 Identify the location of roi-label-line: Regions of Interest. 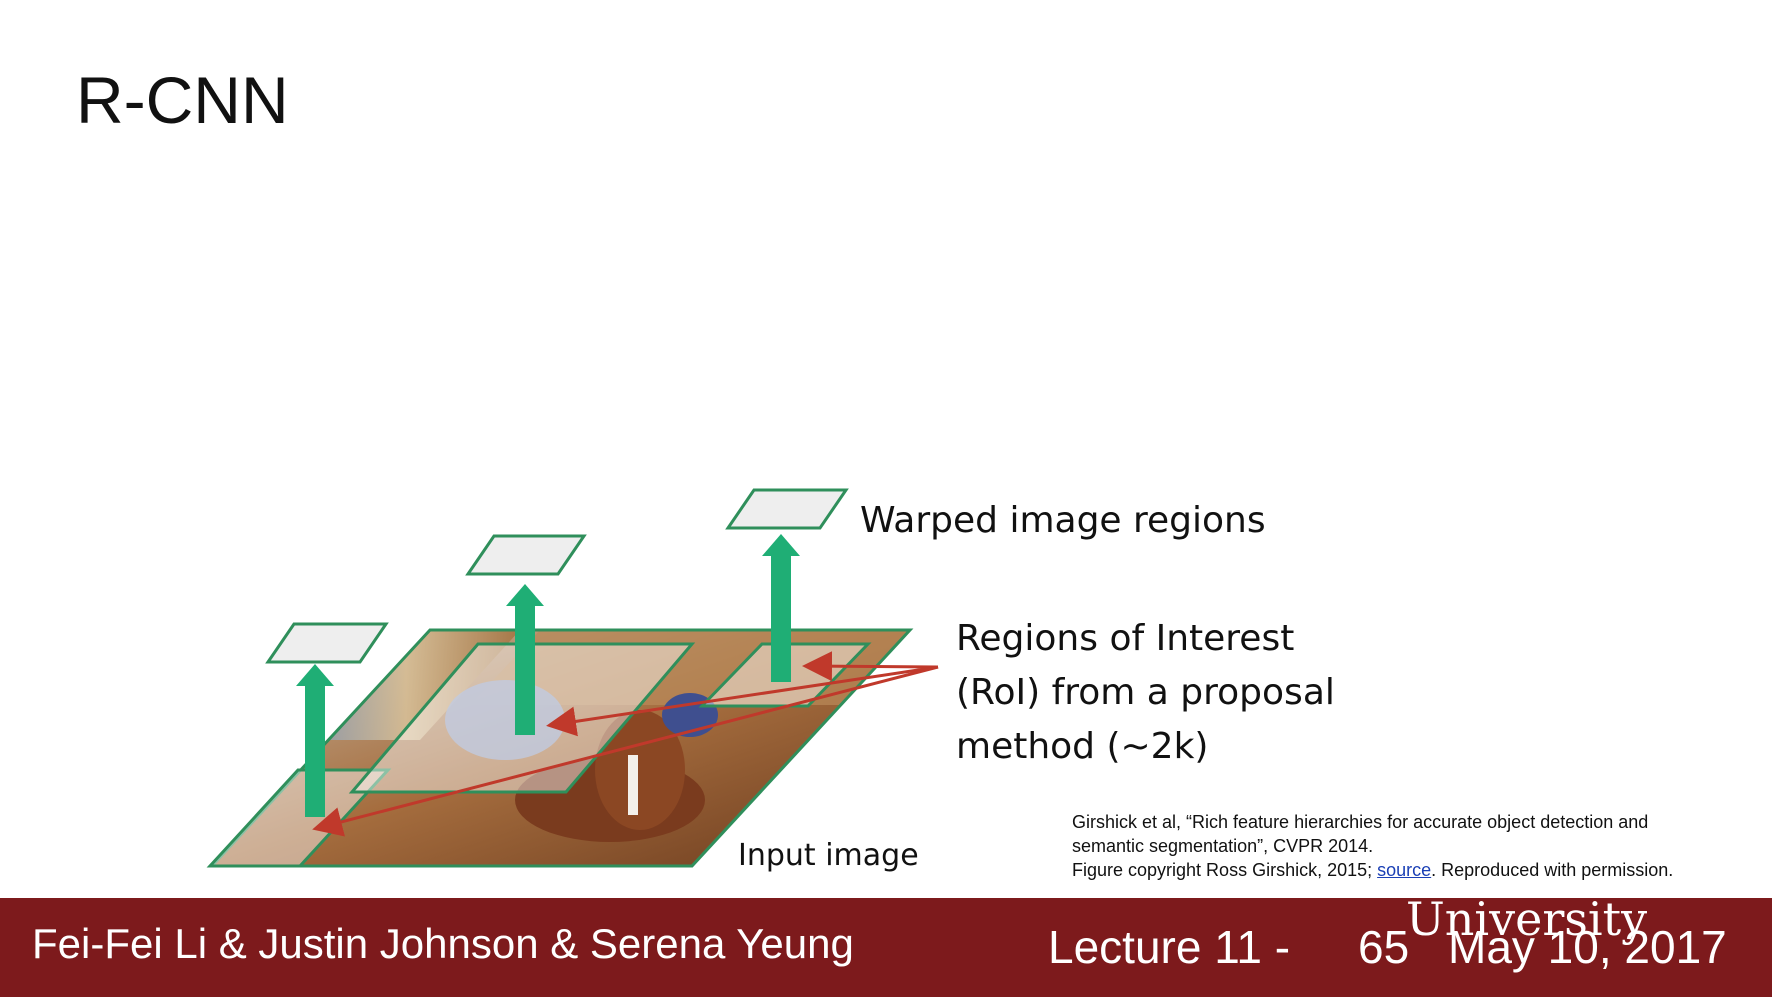
(1125, 638).